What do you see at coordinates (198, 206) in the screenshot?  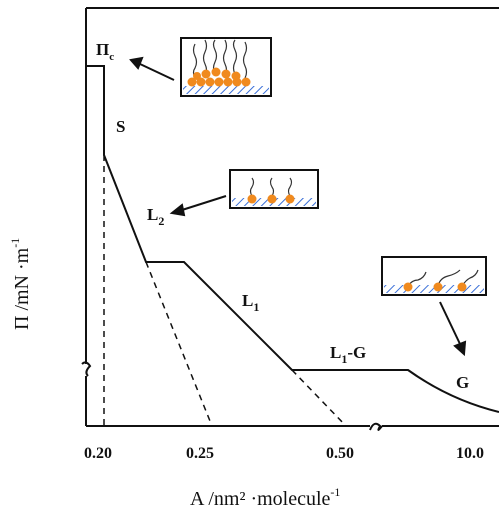 I see `arrow-condensed` at bounding box center [198, 206].